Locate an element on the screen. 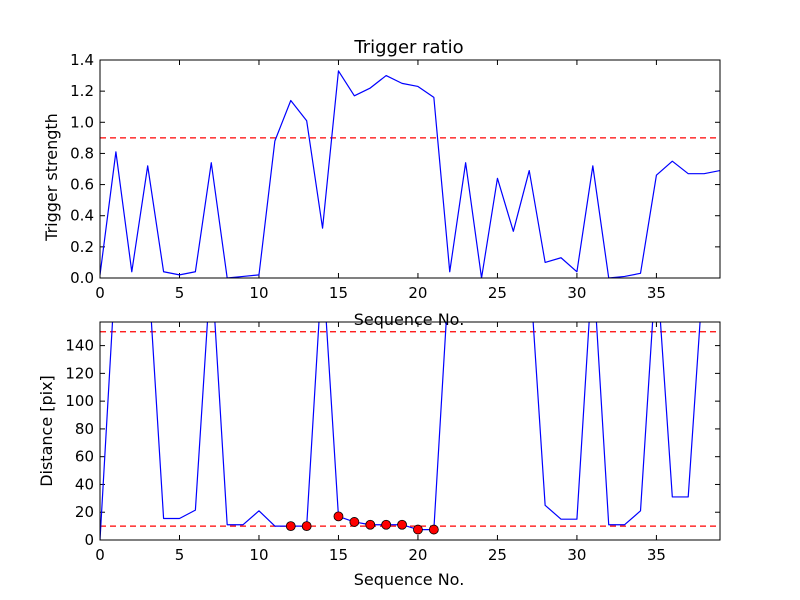 This screenshot has width=800, height=600. chart-title: Trigger ratio is located at coordinates (408, 47).